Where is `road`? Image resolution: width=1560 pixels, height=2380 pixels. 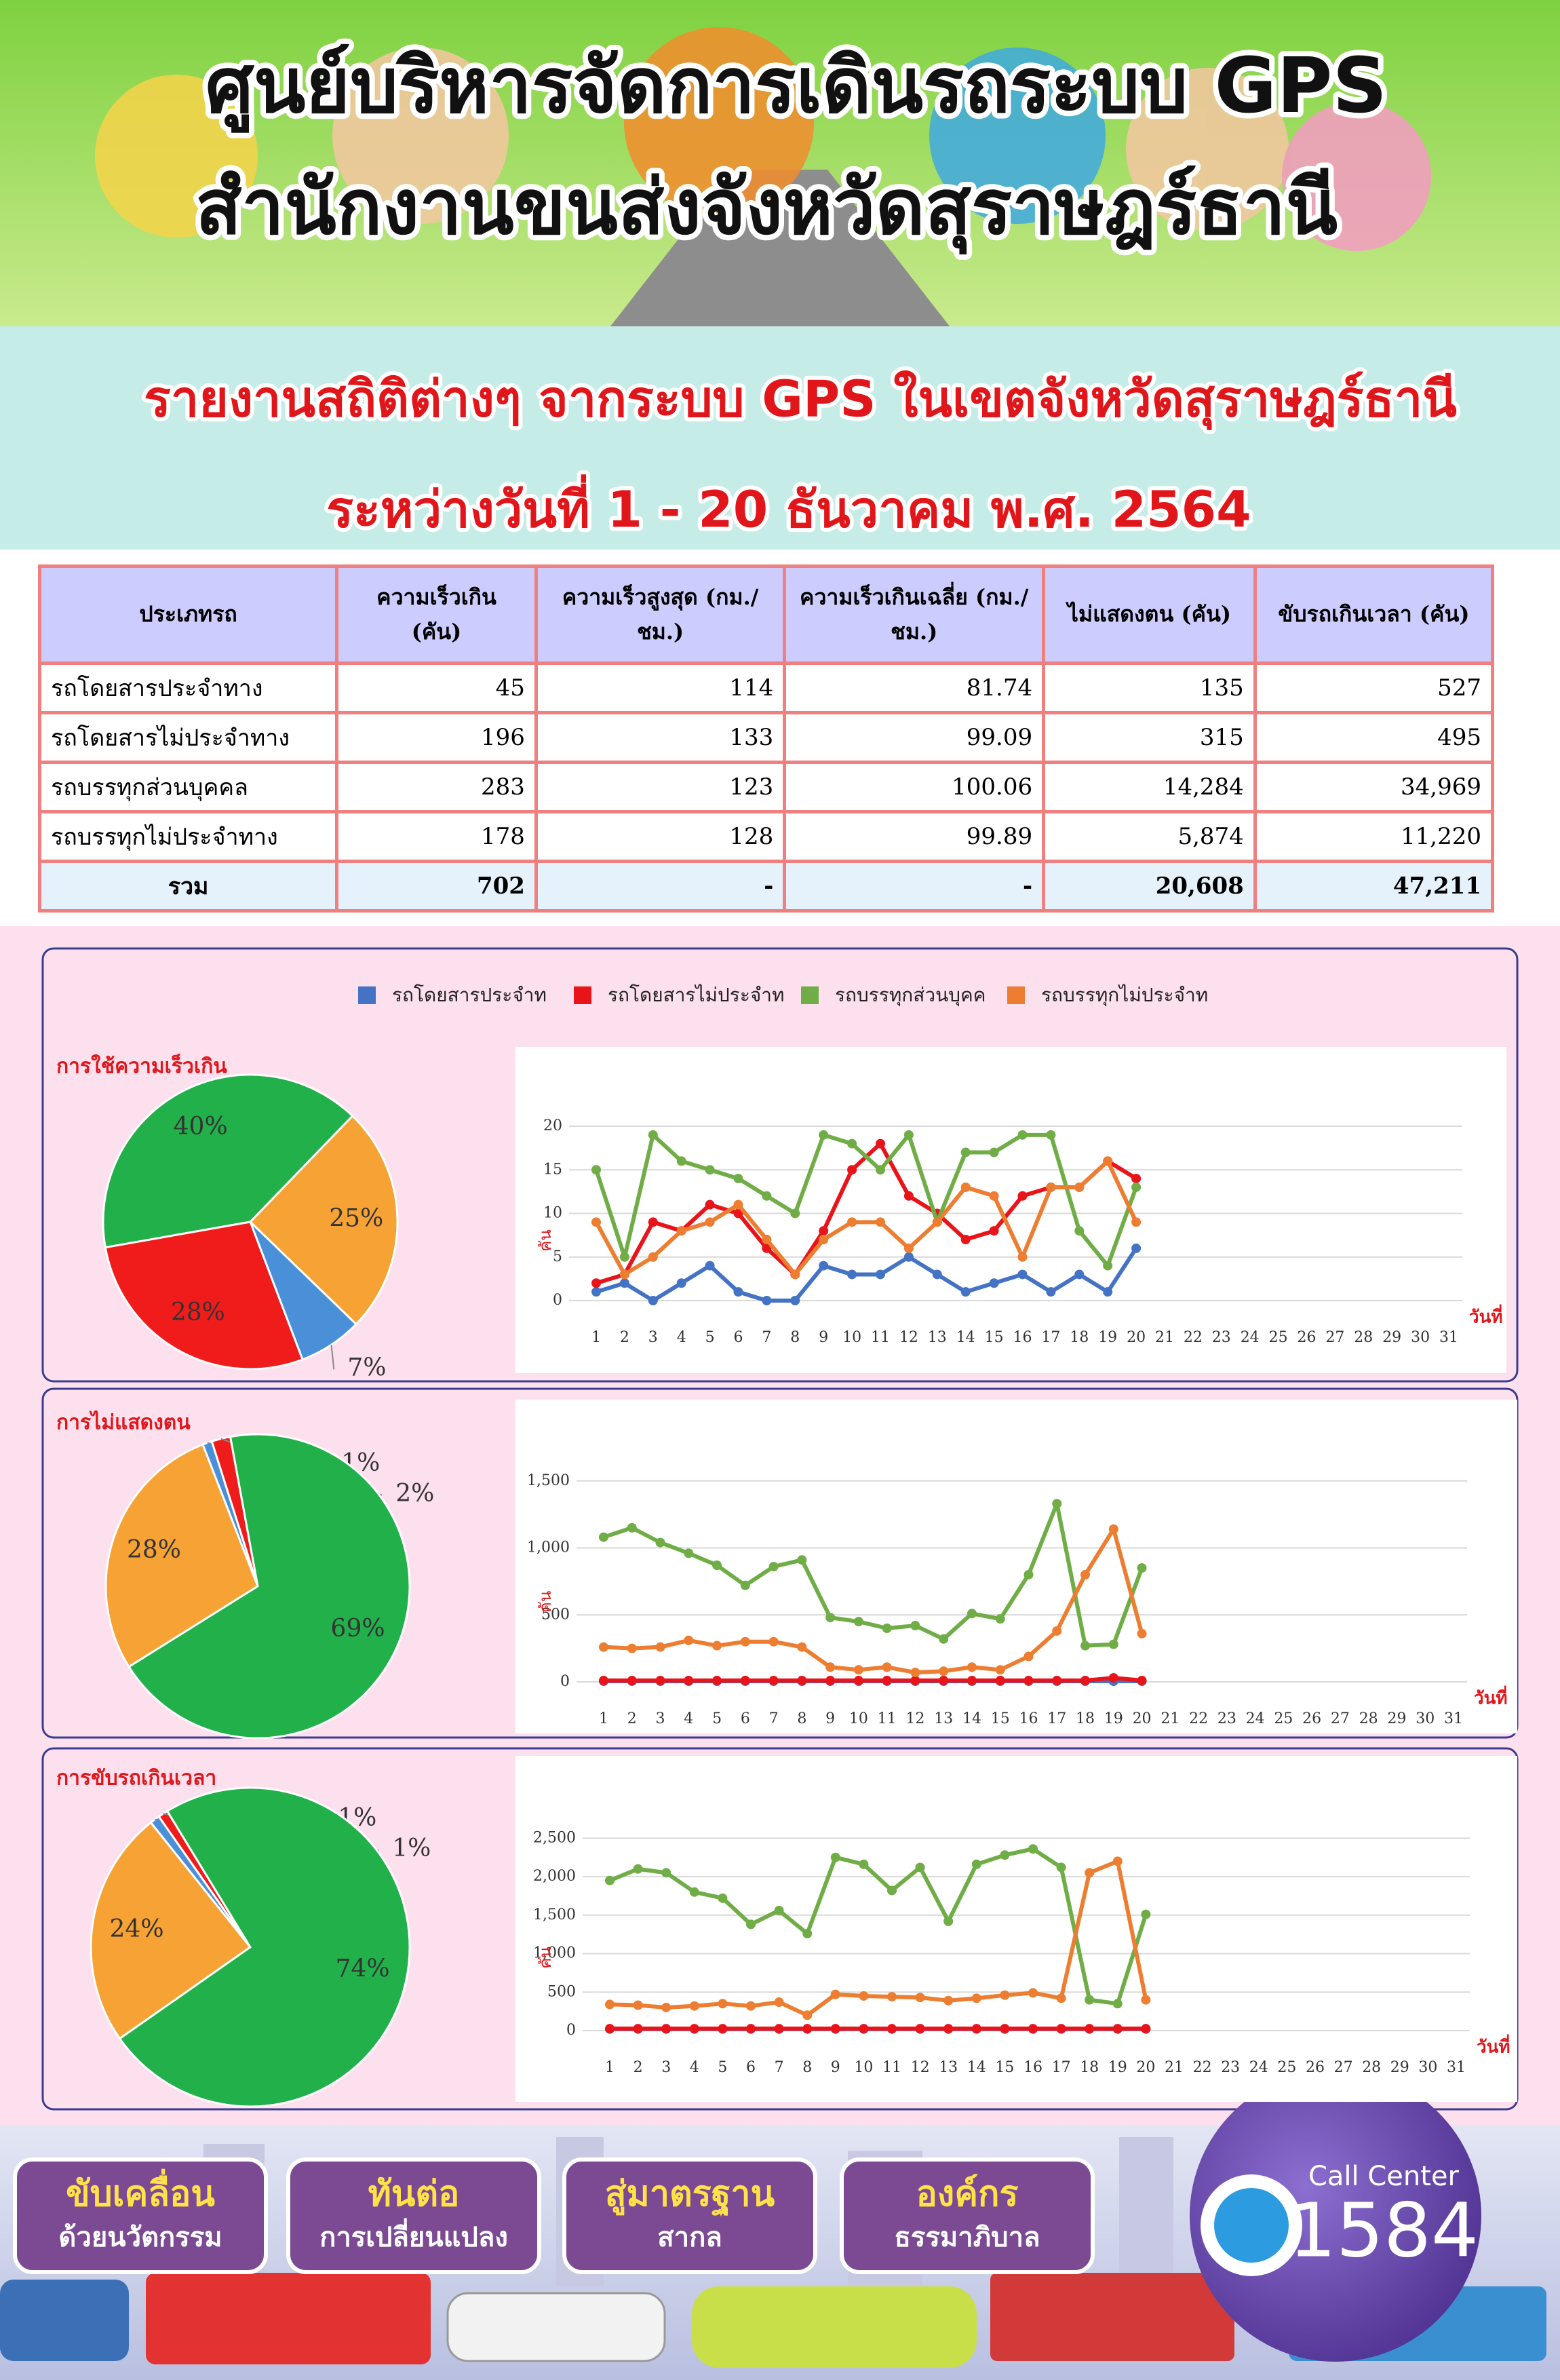 road is located at coordinates (780, 248).